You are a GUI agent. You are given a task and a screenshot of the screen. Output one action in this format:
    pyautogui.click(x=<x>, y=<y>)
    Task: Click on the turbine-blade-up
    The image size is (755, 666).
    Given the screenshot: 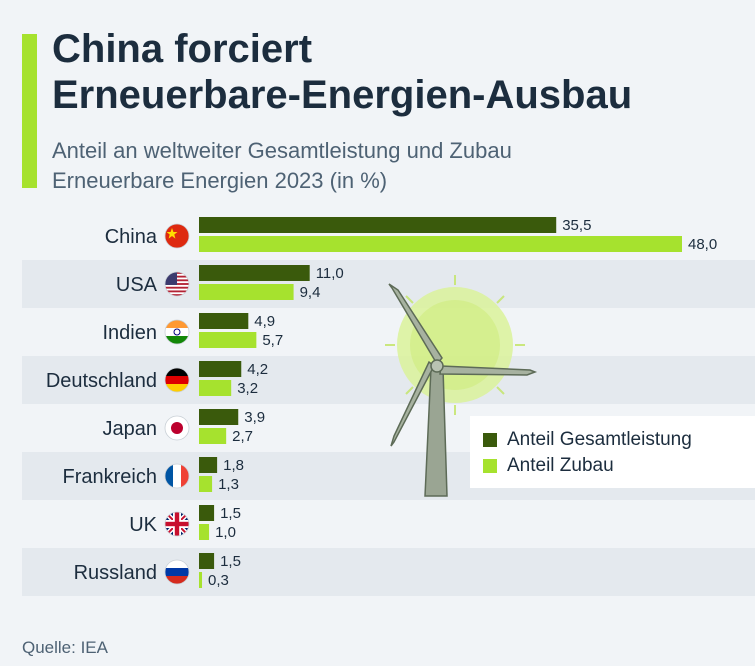 What is the action you would take?
    pyautogui.click(x=415, y=324)
    